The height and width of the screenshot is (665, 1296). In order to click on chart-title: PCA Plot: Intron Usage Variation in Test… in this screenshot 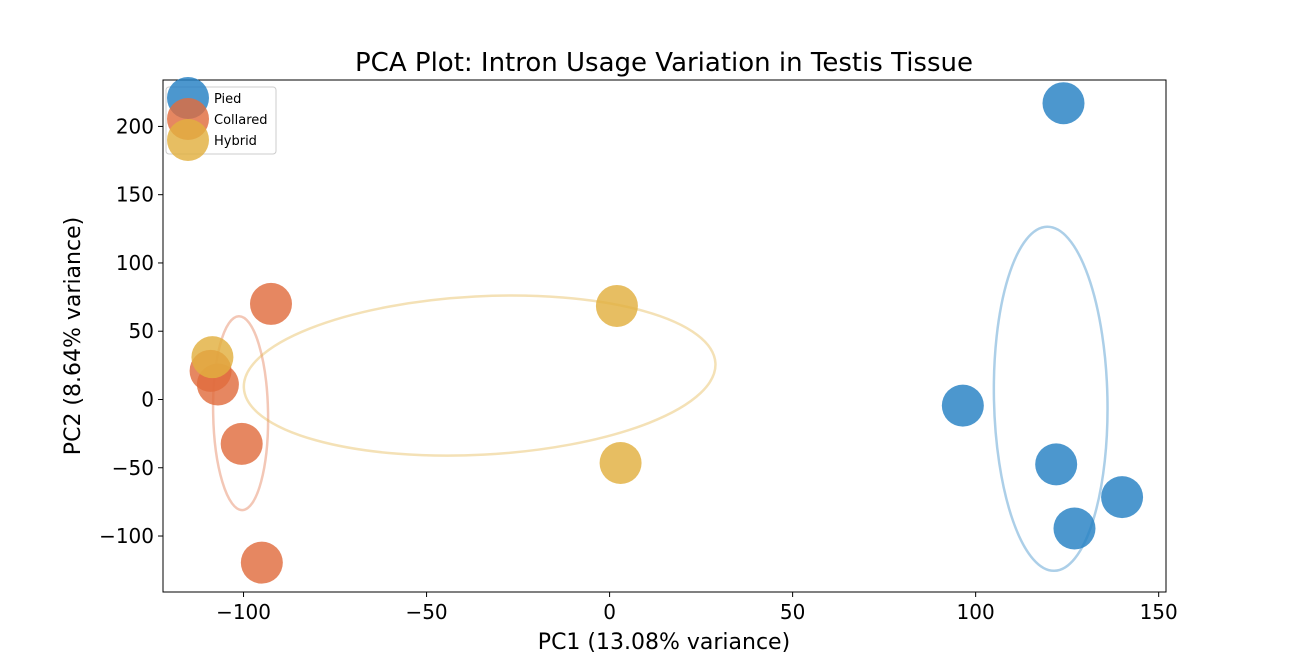, I will do `click(664, 63)`.